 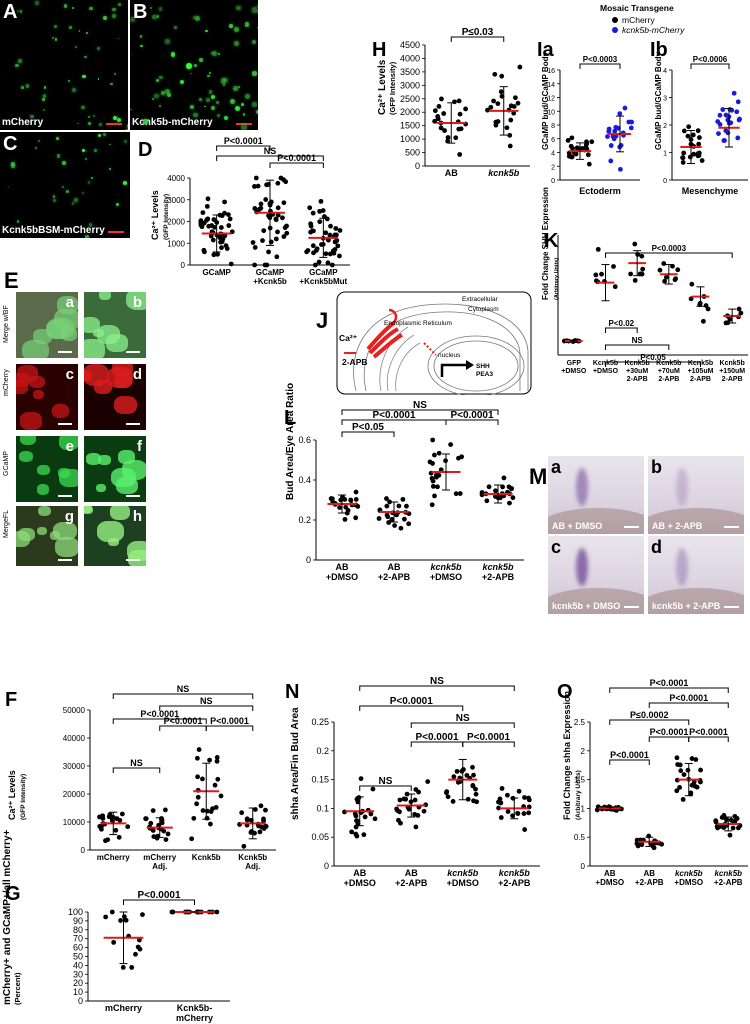 What do you see at coordinates (583, 866) in the screenshot?
I see `y-tick-label: 0` at bounding box center [583, 866].